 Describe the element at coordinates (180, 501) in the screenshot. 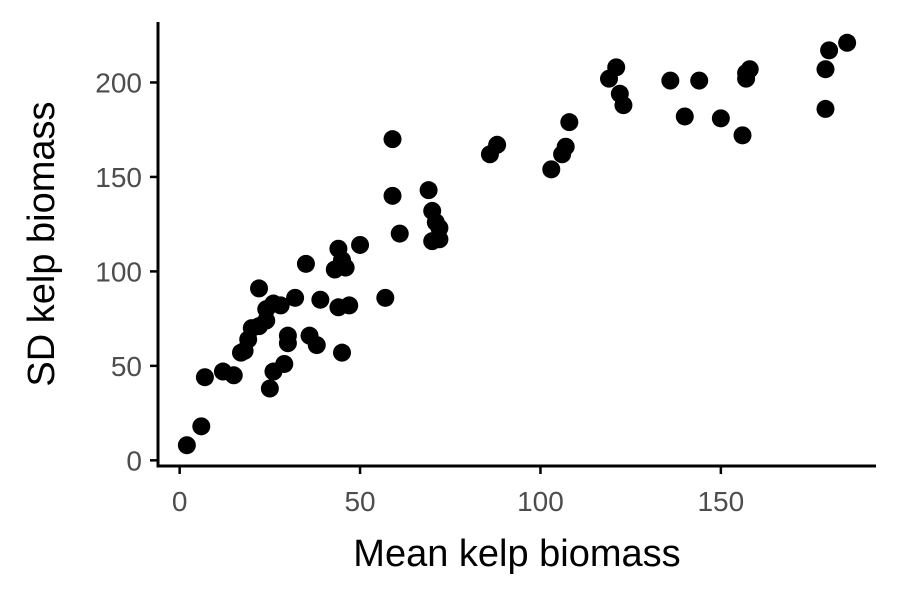

I see `x-tick-label: 0` at that location.